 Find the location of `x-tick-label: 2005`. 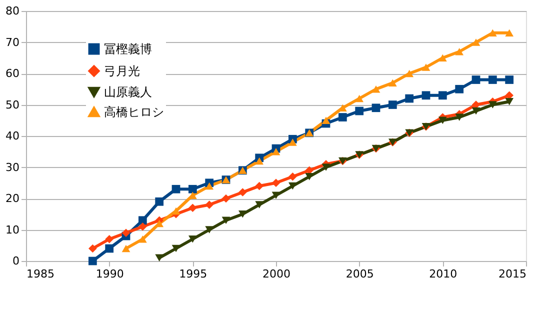

x-tick-label: 2005 is located at coordinates (360, 274).